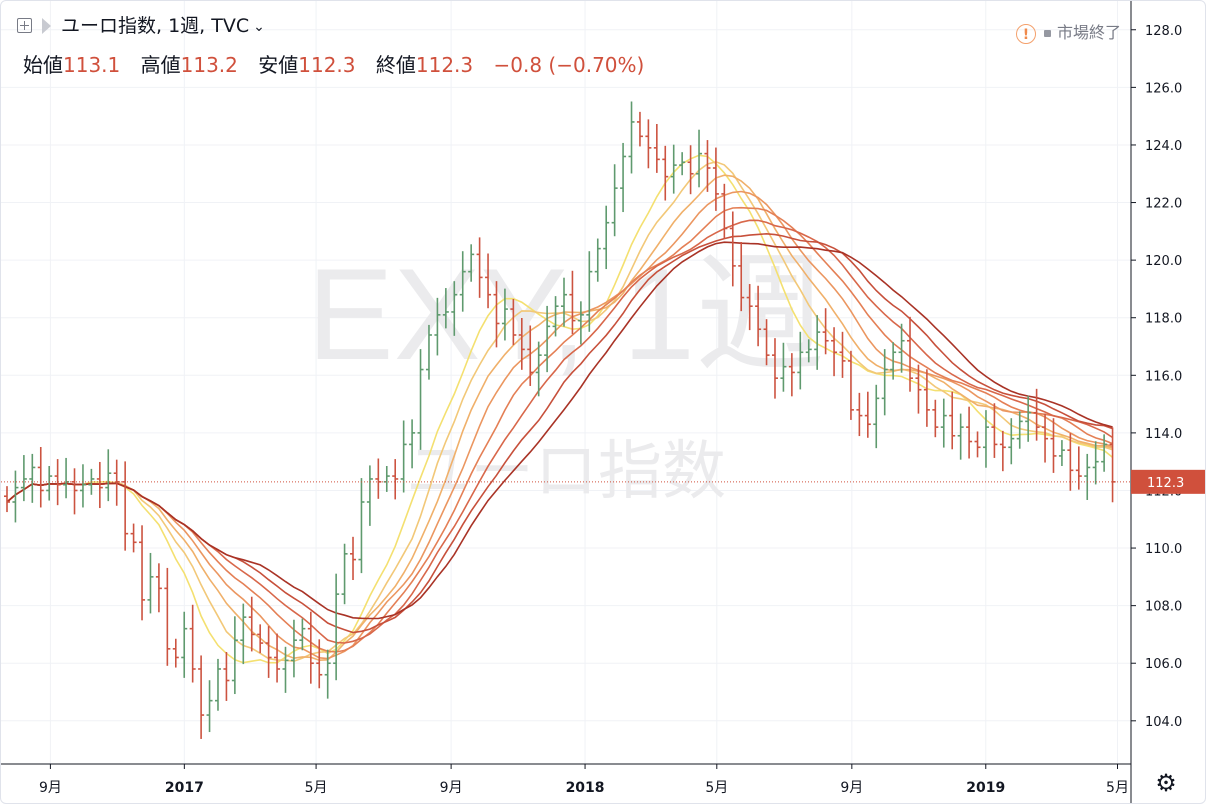 Image resolution: width=1206 pixels, height=804 pixels. I want to click on last-price-tag, so click(1168, 481).